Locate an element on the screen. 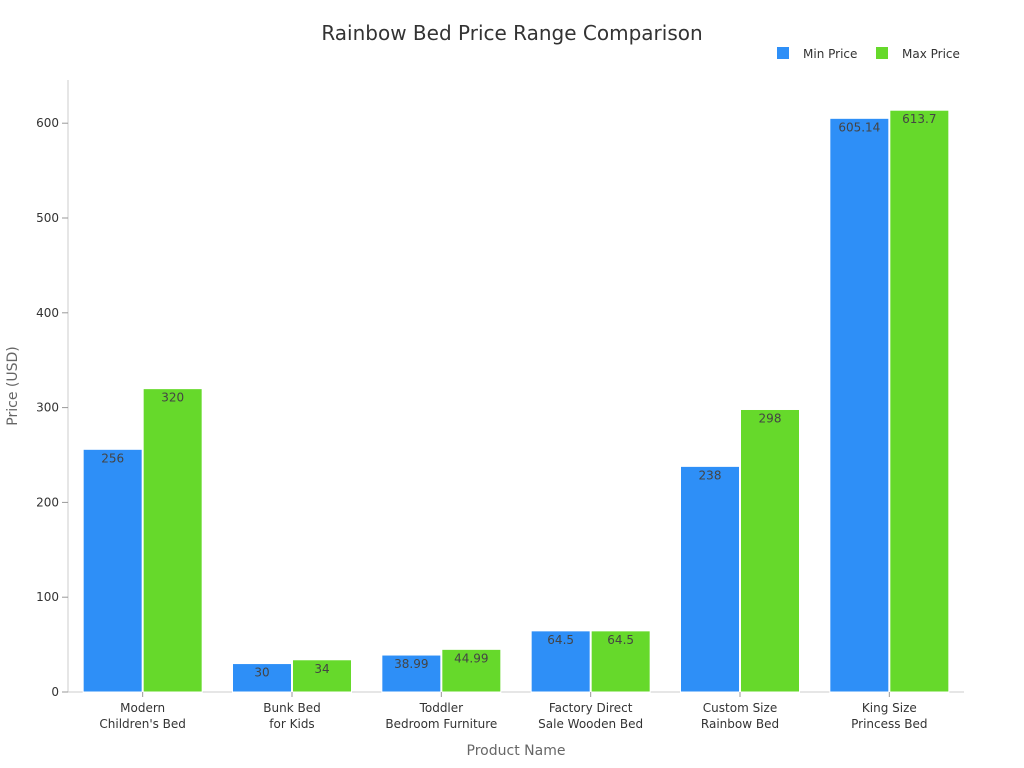 Image resolution: width=1024 pixels, height=768 pixels. y-axis-ticks: 0 100 200 300 400 500 600 is located at coordinates (52, 407).